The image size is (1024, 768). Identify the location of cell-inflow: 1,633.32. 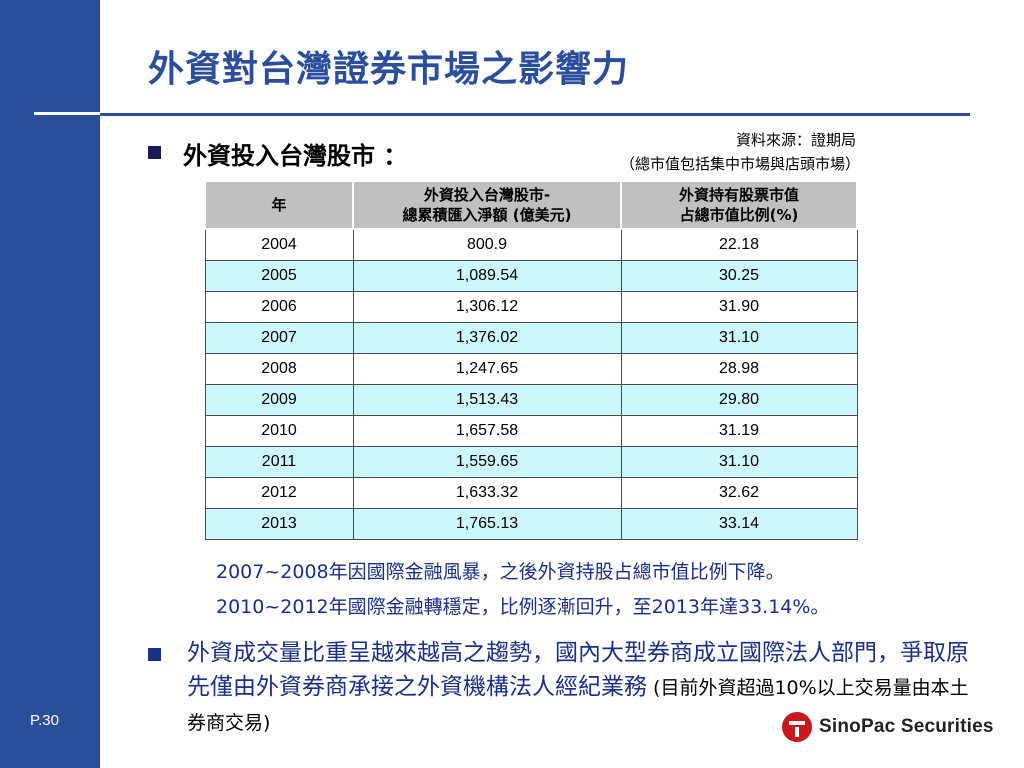
(487, 493).